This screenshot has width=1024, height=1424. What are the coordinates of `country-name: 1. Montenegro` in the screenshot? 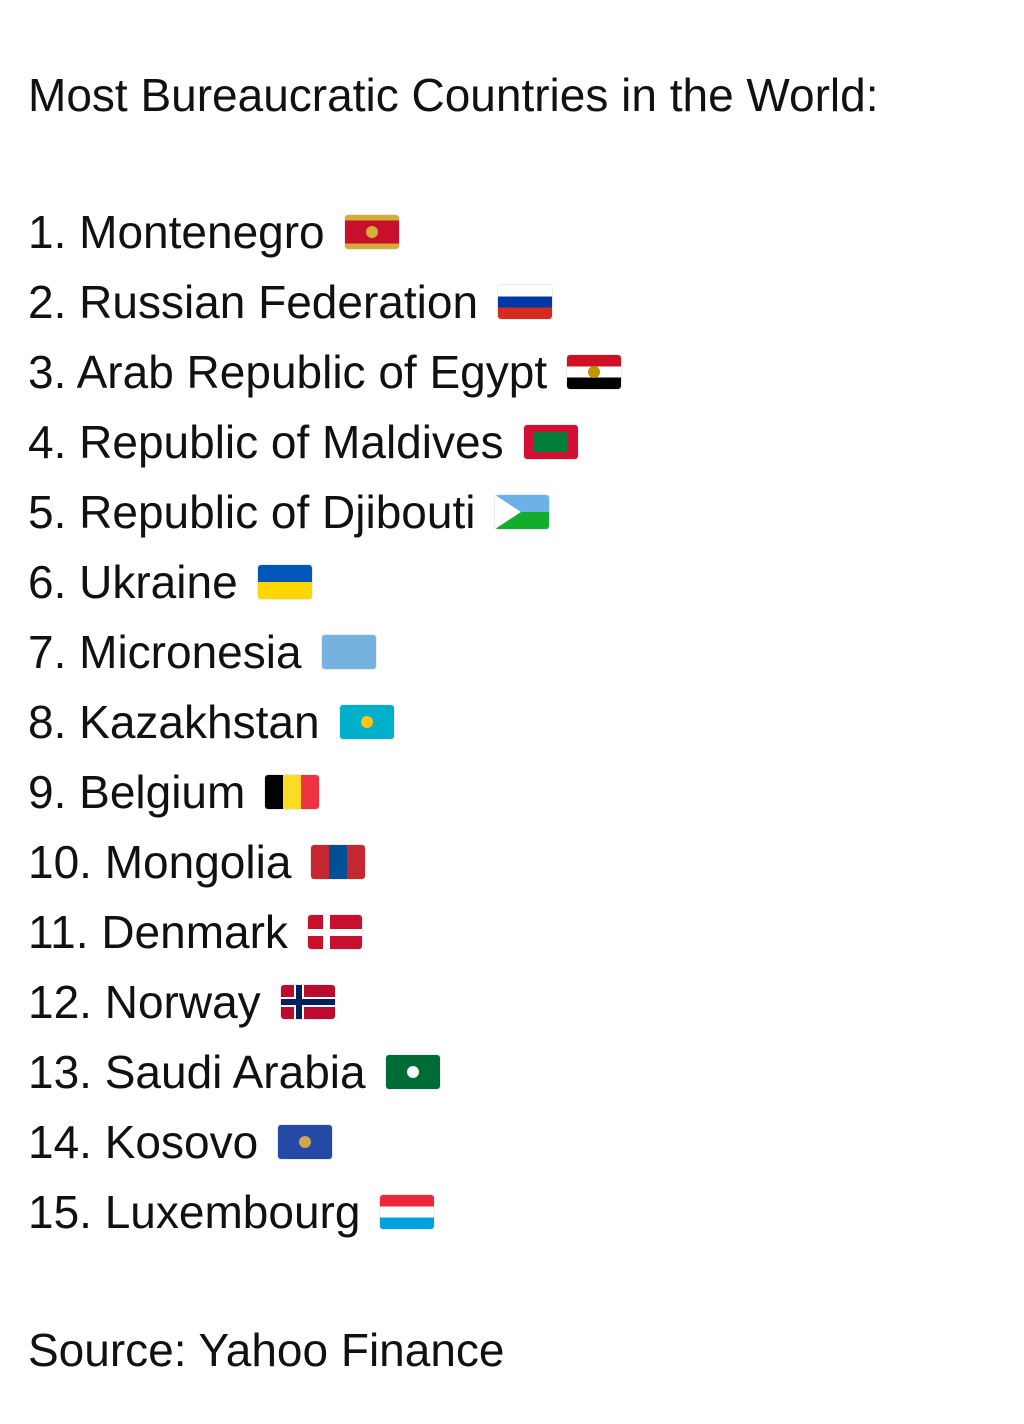 It's located at (176, 232).